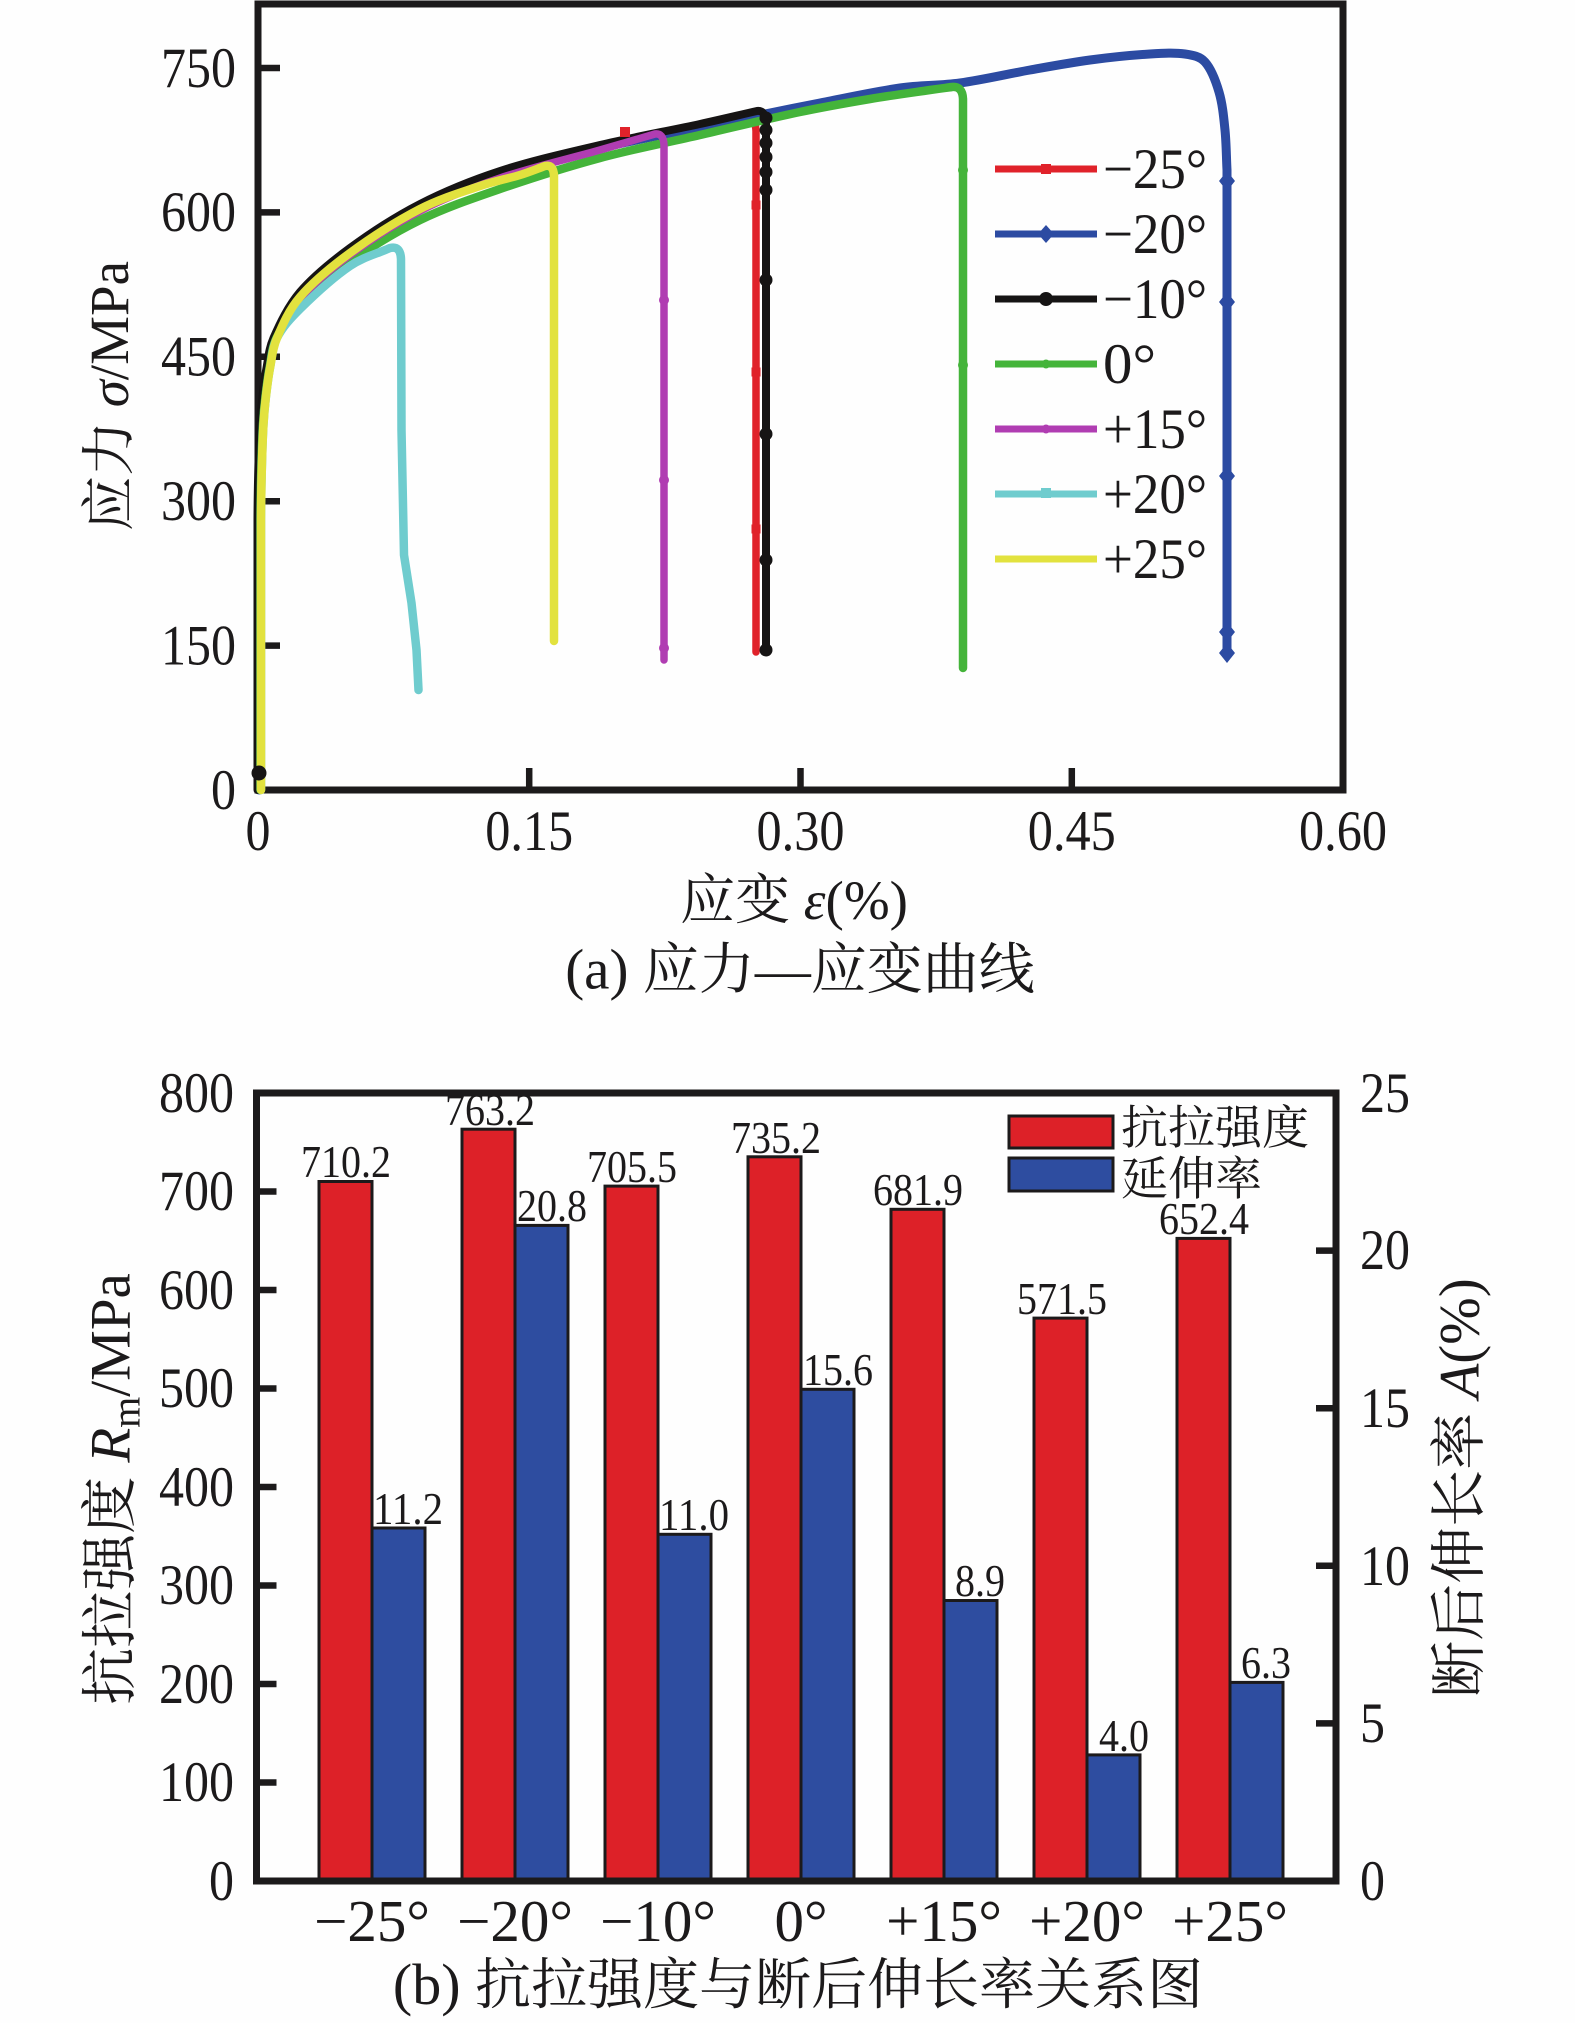 This screenshot has height=2023, width=1575. Describe the element at coordinates (1072, 831) in the screenshot. I see `svg-text: 0.45` at that location.